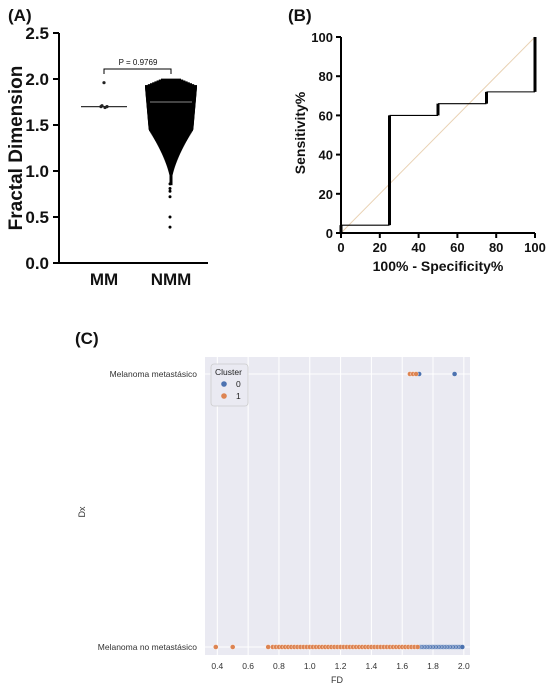  I want to click on panel-b-y-tick-label: 60, so click(326, 115).